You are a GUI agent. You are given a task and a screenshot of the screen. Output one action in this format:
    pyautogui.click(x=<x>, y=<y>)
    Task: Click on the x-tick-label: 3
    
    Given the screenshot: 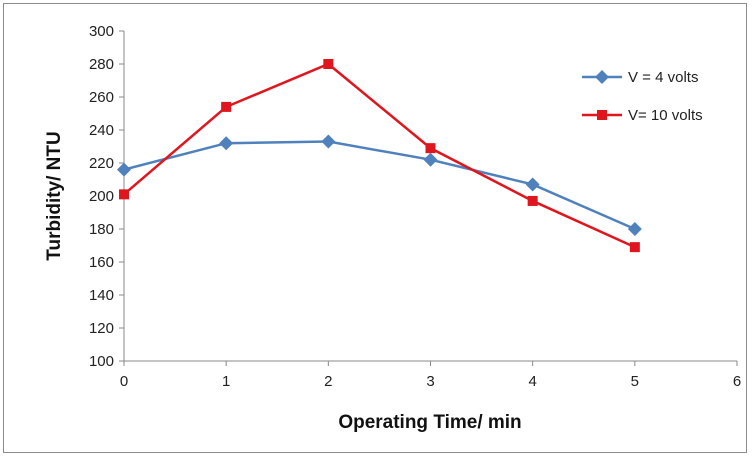 What is the action you would take?
    pyautogui.click(x=430, y=381)
    